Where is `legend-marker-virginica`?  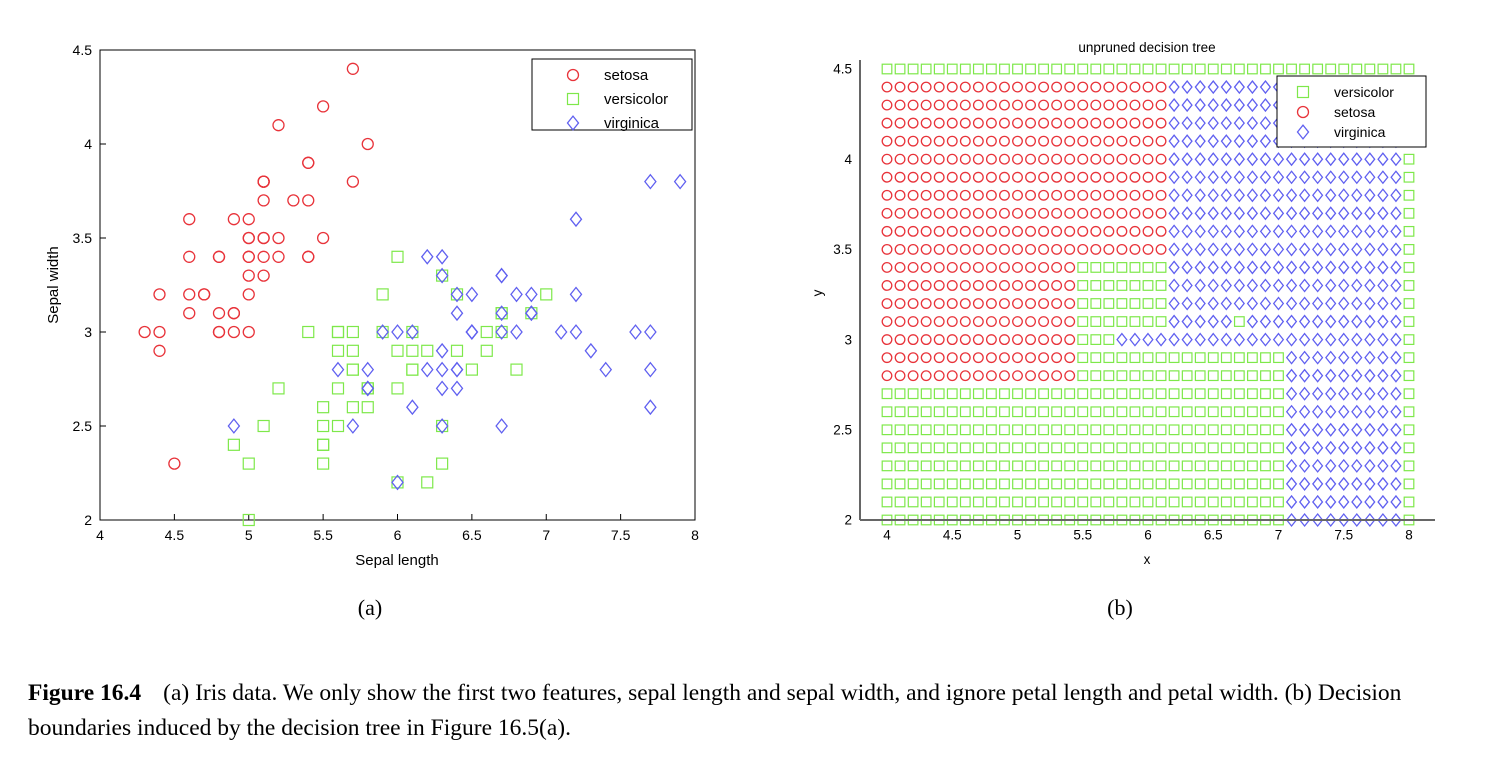 legend-marker-virginica is located at coordinates (1303, 132).